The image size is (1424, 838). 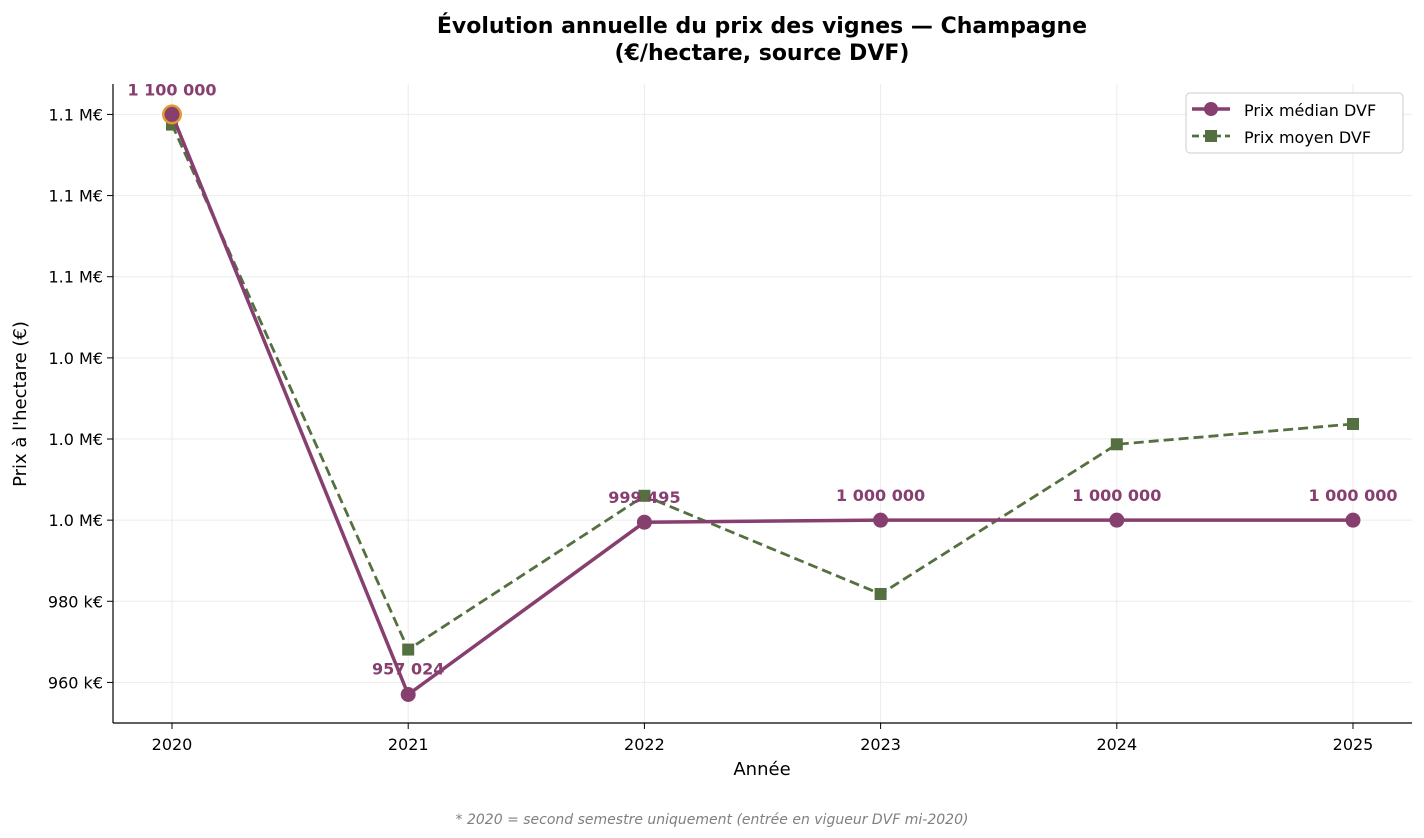 What do you see at coordinates (644, 744) in the screenshot?
I see `x-tick-label: 2022` at bounding box center [644, 744].